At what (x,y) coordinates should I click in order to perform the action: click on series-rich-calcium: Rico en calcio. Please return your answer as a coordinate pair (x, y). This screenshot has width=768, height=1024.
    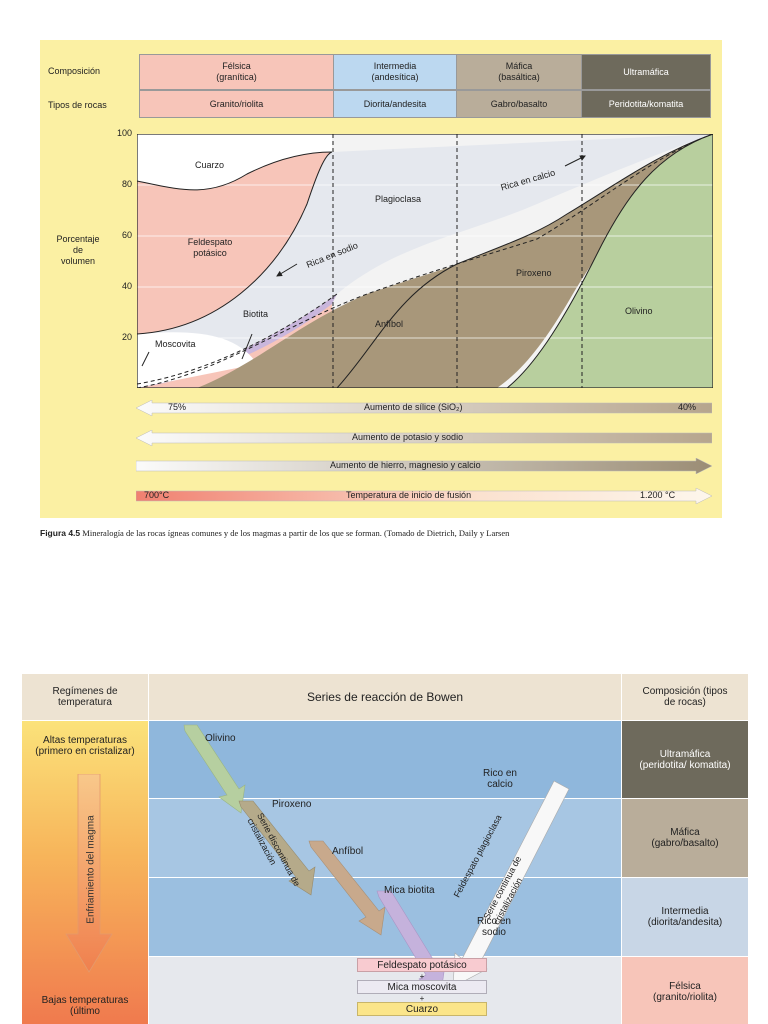
    Looking at the image, I should click on (500, 779).